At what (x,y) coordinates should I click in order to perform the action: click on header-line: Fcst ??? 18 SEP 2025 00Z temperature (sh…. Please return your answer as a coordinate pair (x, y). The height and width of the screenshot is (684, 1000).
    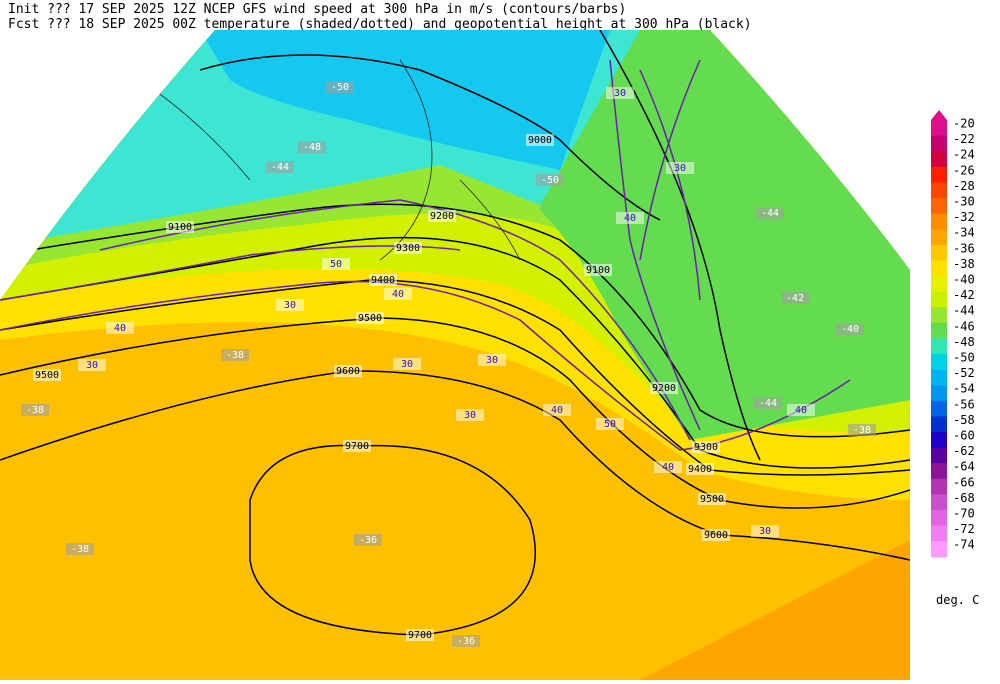
    Looking at the image, I should click on (380, 24).